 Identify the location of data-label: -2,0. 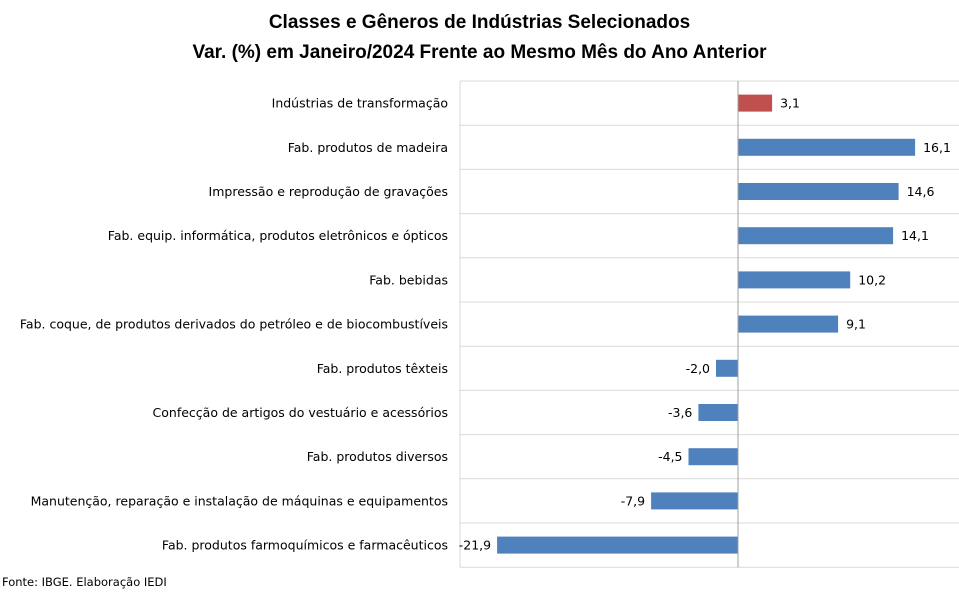
(698, 368).